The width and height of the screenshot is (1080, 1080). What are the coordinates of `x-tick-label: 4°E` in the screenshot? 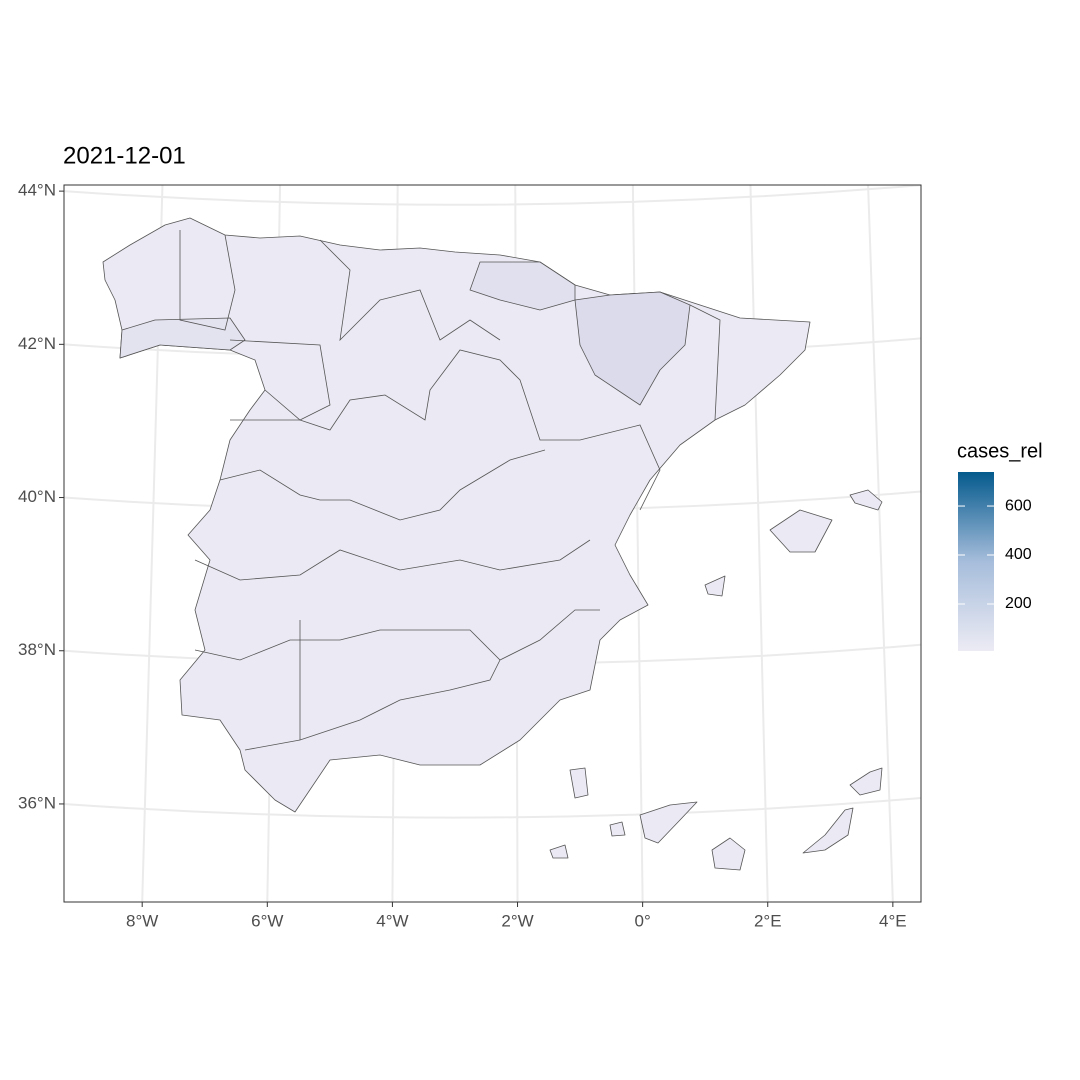 It's located at (893, 920).